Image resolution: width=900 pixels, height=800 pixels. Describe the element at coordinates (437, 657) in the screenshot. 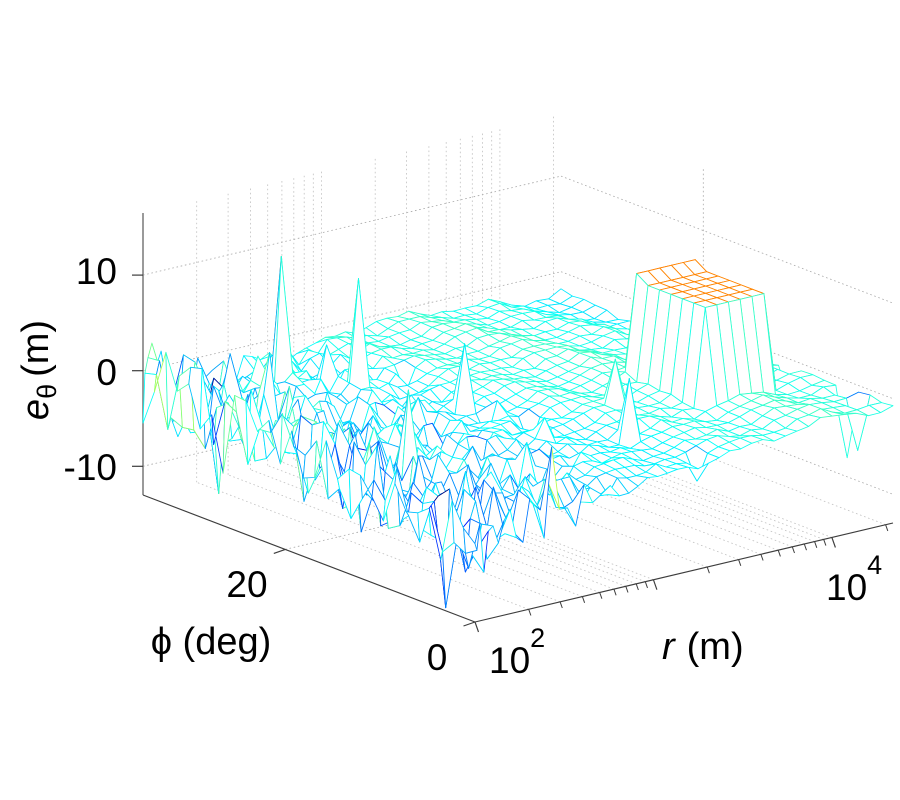

I see `phi-tick-label-0: 0` at that location.